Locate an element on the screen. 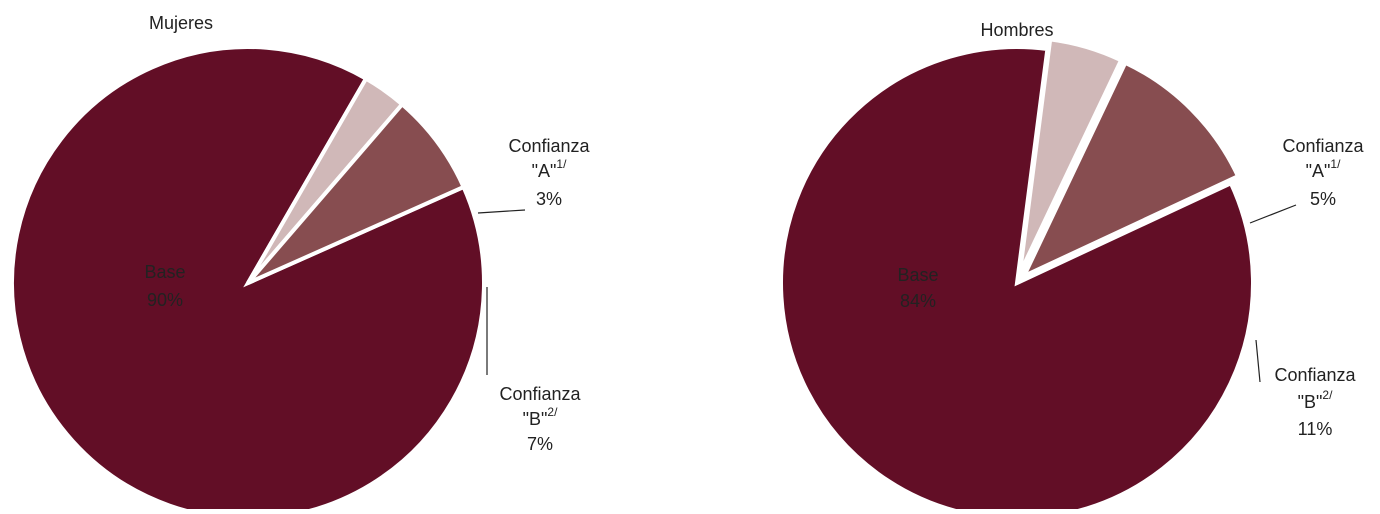 Image resolution: width=1380 pixels, height=514 pixels. slice-value: 7% is located at coordinates (540, 444).